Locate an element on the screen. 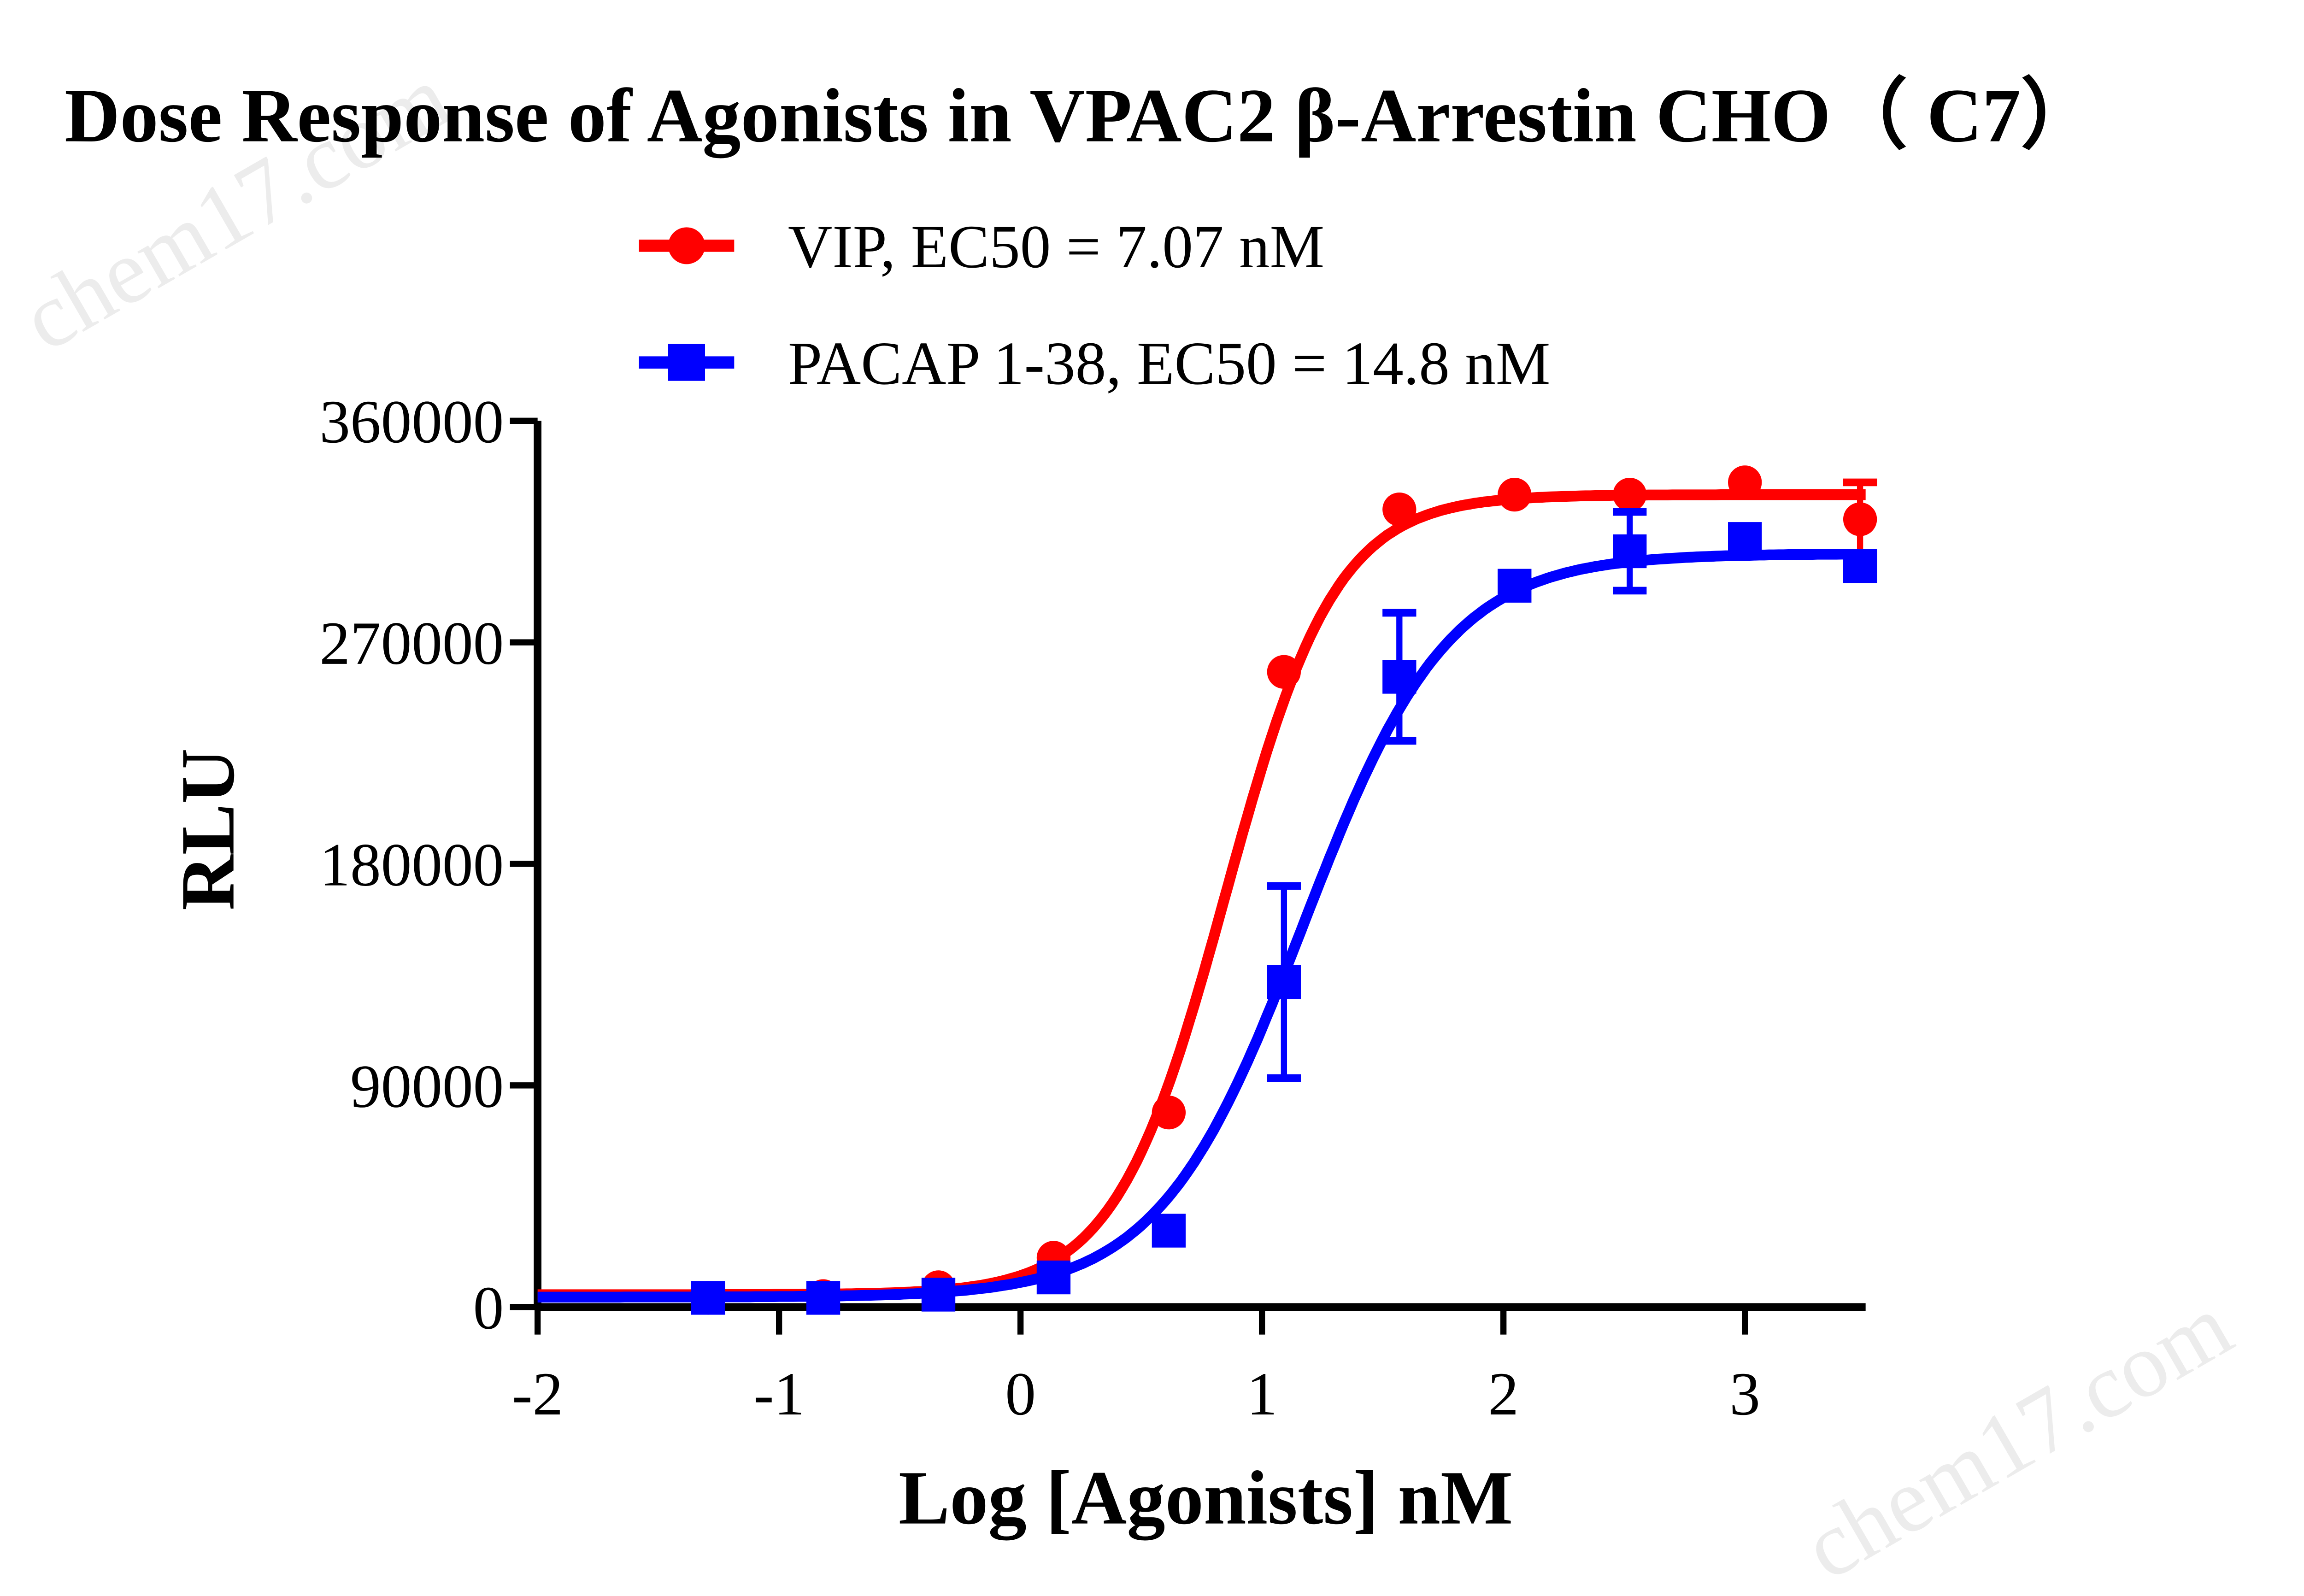 This screenshot has height=1596, width=2304. x-axis-label: Log [Agonists] nM is located at coordinates (1206, 1498).